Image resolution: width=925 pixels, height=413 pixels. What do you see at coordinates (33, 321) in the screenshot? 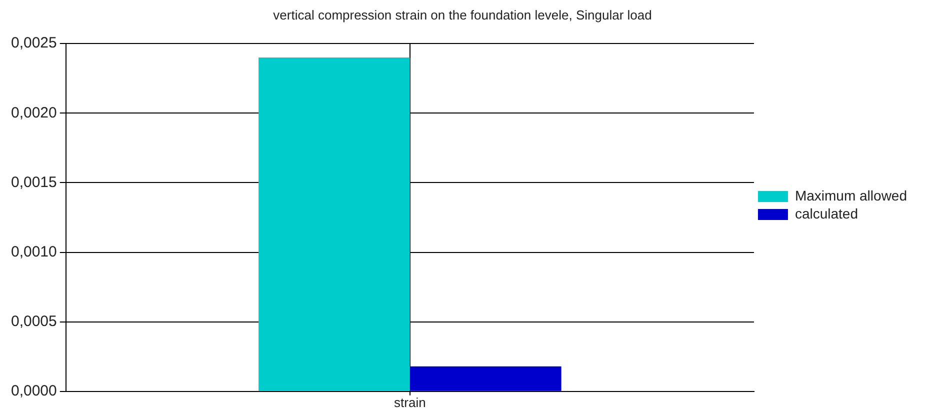
I see `y-tick-label: 0,0005` at bounding box center [33, 321].